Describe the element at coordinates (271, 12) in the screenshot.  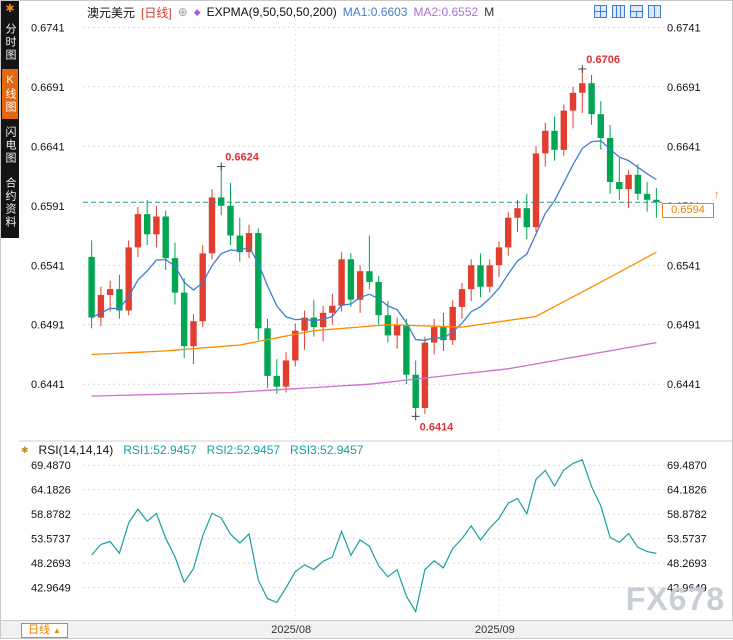
I see `indicator-name: EXPMA(9,50,50,50,200)` at that location.